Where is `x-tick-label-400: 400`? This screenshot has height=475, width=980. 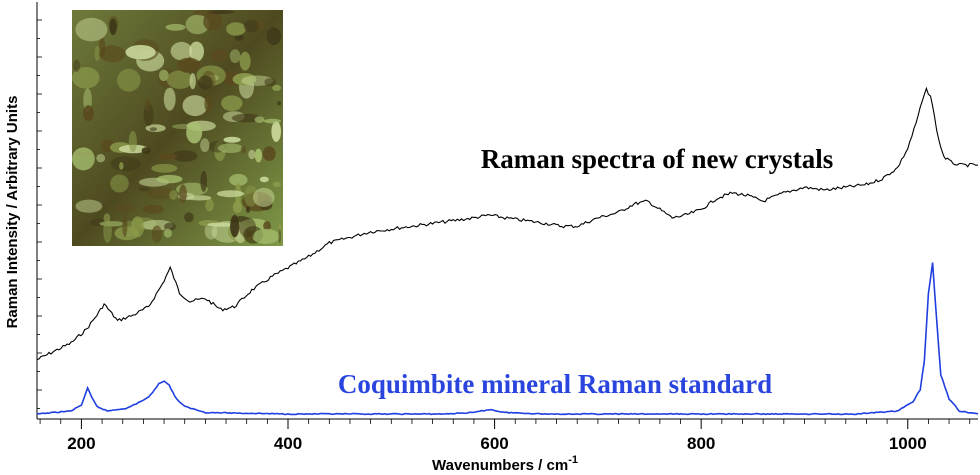 x-tick-label-400: 400 is located at coordinates (288, 443).